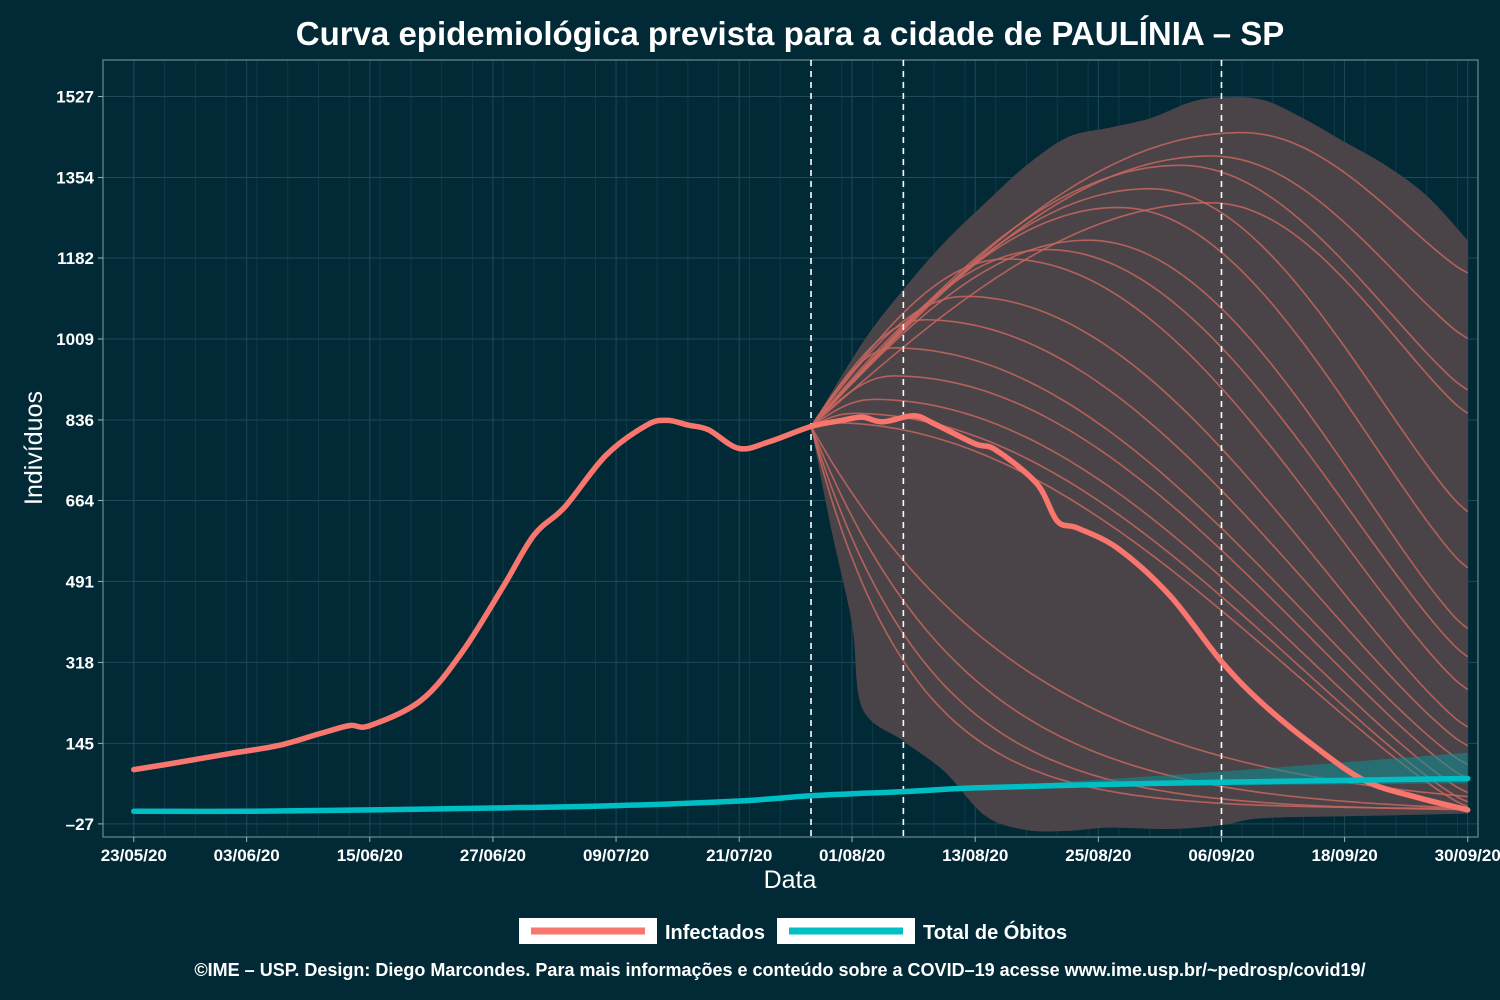 The height and width of the screenshot is (1000, 1500). What do you see at coordinates (975, 855) in the screenshot?
I see `x-tick-label: 13/08/20` at bounding box center [975, 855].